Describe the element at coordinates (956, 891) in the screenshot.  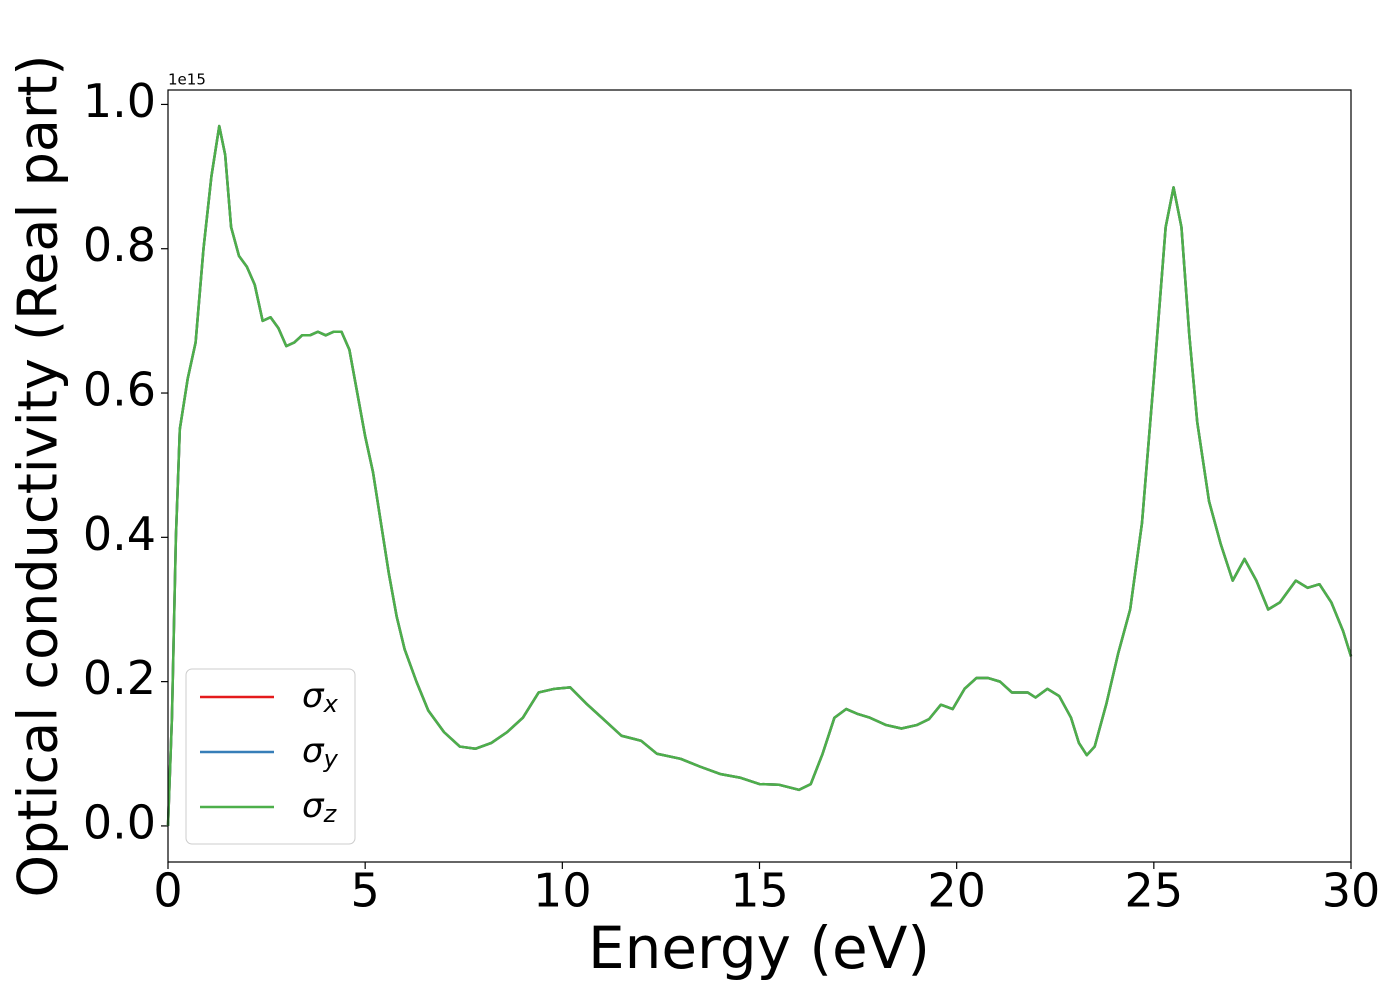
I see `x-tick-label: 20` at that location.